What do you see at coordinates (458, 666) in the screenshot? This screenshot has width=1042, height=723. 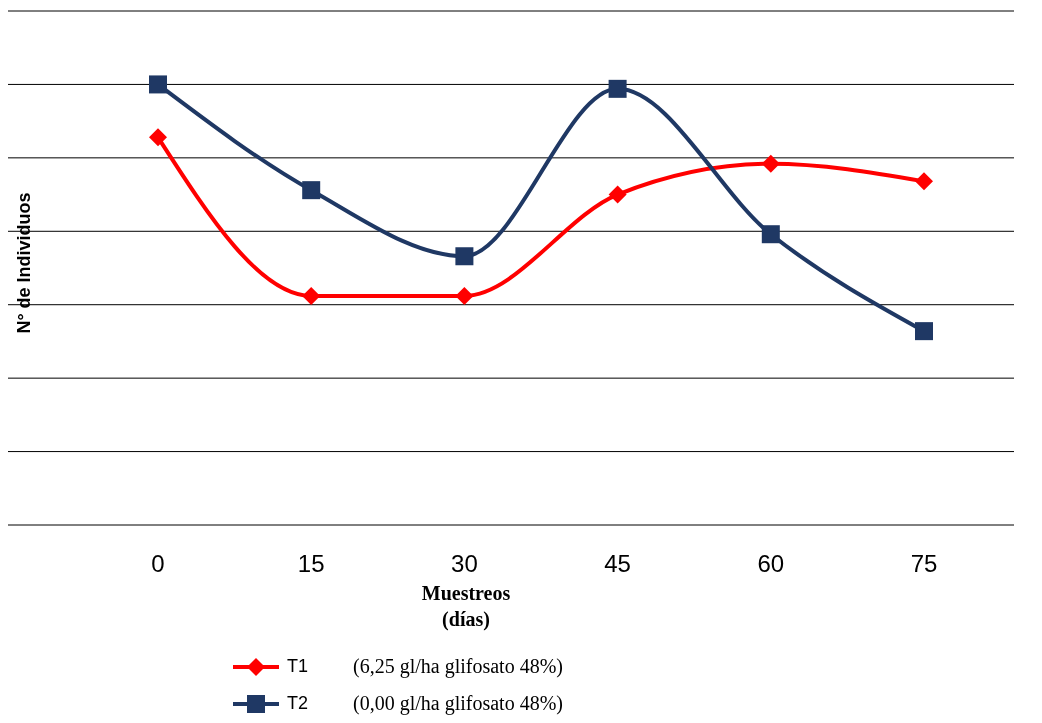 I see `text: (6,25 gl/ha glifosato 48%)` at bounding box center [458, 666].